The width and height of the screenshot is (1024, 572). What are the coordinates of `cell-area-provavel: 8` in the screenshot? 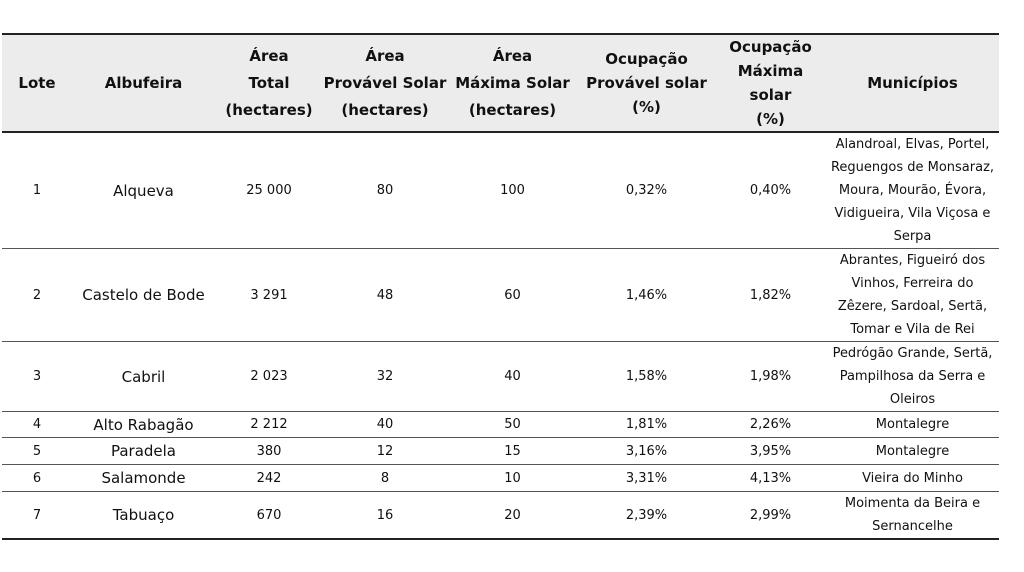 It's located at (385, 478).